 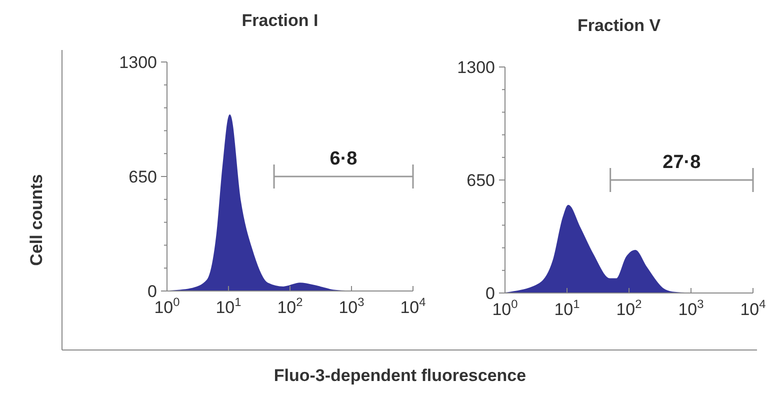 What do you see at coordinates (619, 25) in the screenshot?
I see `chart-title: Fraction V` at bounding box center [619, 25].